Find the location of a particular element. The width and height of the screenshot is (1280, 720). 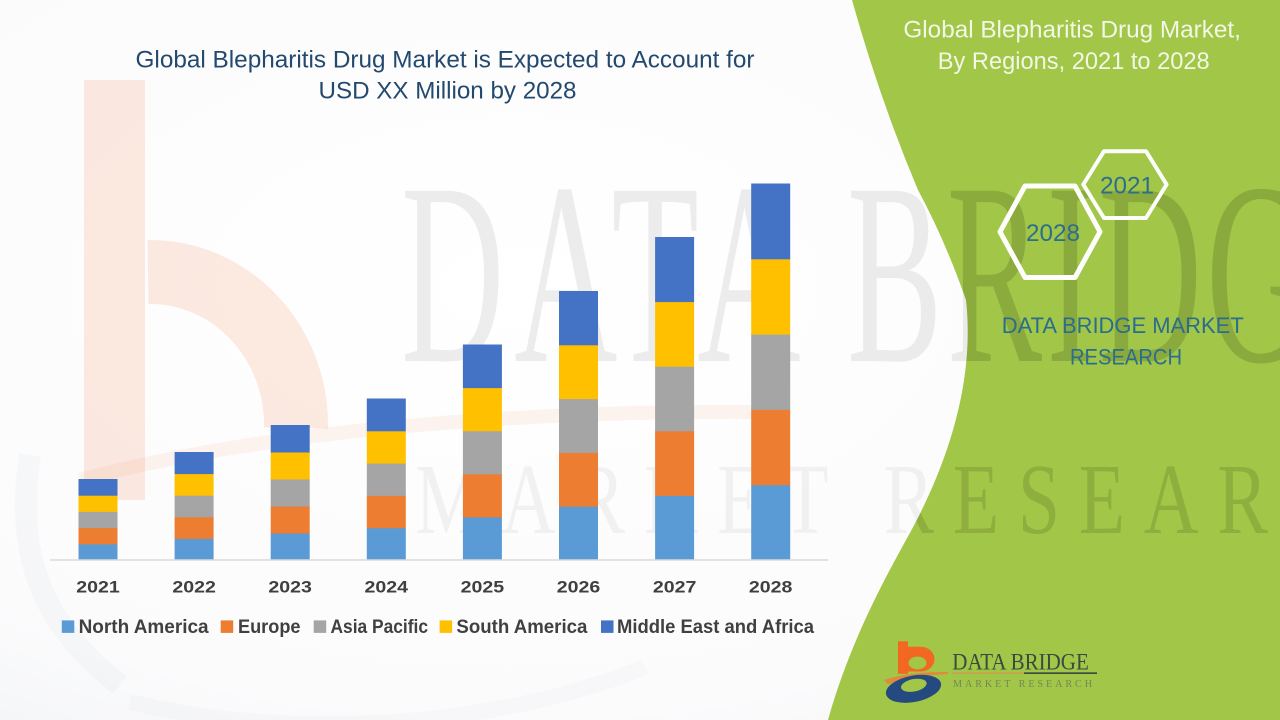

svg-text:Global Blepharitis Drug Market: Global Blepharitis Drug Market, is located at coordinates (1072, 30).